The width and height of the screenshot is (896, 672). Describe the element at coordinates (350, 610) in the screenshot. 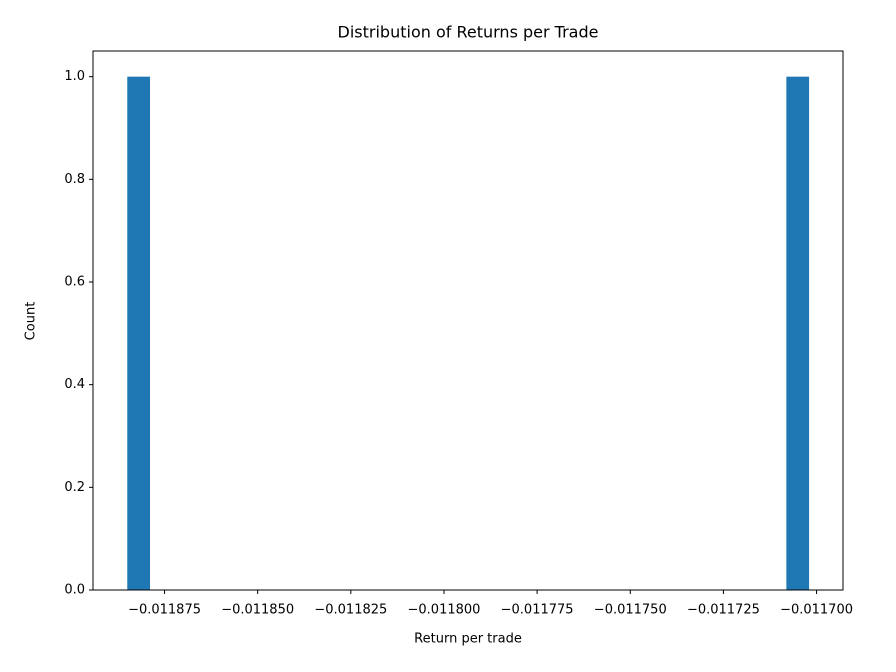

I see `x-tick-label: −0.011825` at that location.